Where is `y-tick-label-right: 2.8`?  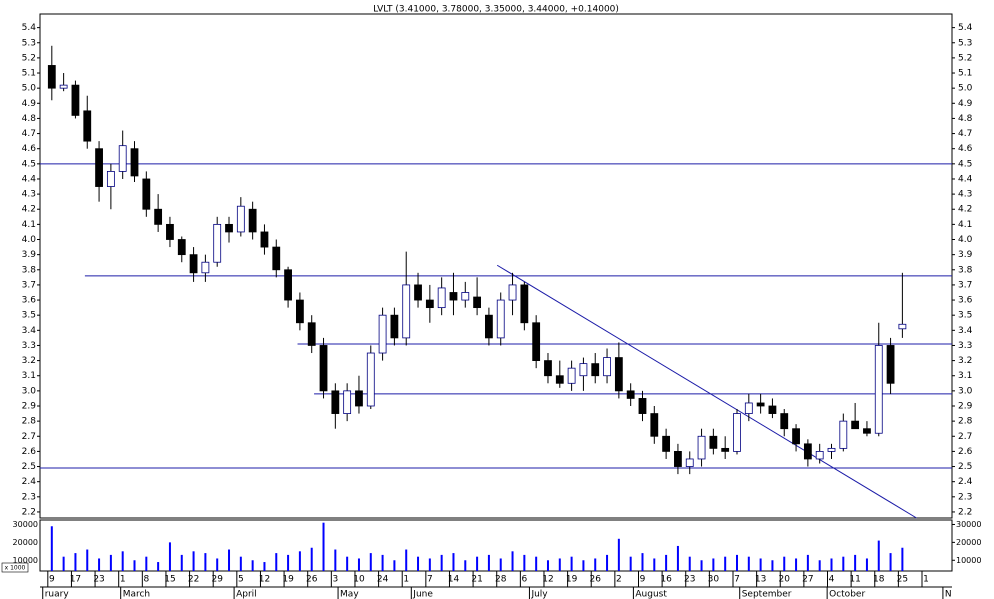
y-tick-label-right: 2.8 is located at coordinates (965, 422).